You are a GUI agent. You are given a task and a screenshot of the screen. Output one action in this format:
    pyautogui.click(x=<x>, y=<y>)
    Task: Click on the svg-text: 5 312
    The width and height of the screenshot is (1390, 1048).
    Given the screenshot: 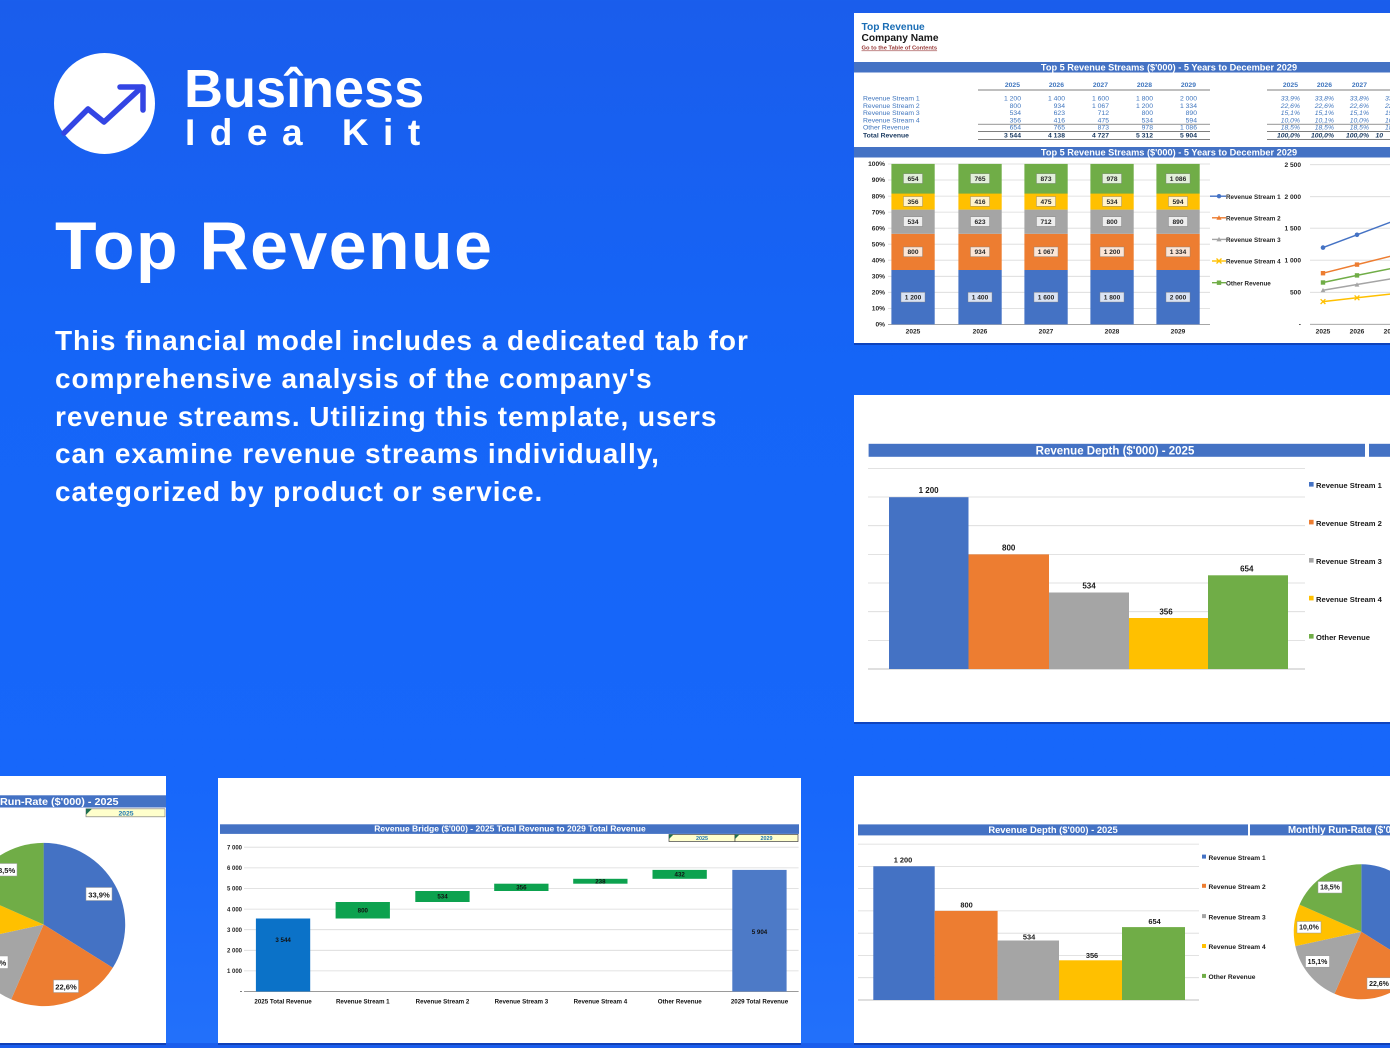 What is the action you would take?
    pyautogui.click(x=1144, y=136)
    